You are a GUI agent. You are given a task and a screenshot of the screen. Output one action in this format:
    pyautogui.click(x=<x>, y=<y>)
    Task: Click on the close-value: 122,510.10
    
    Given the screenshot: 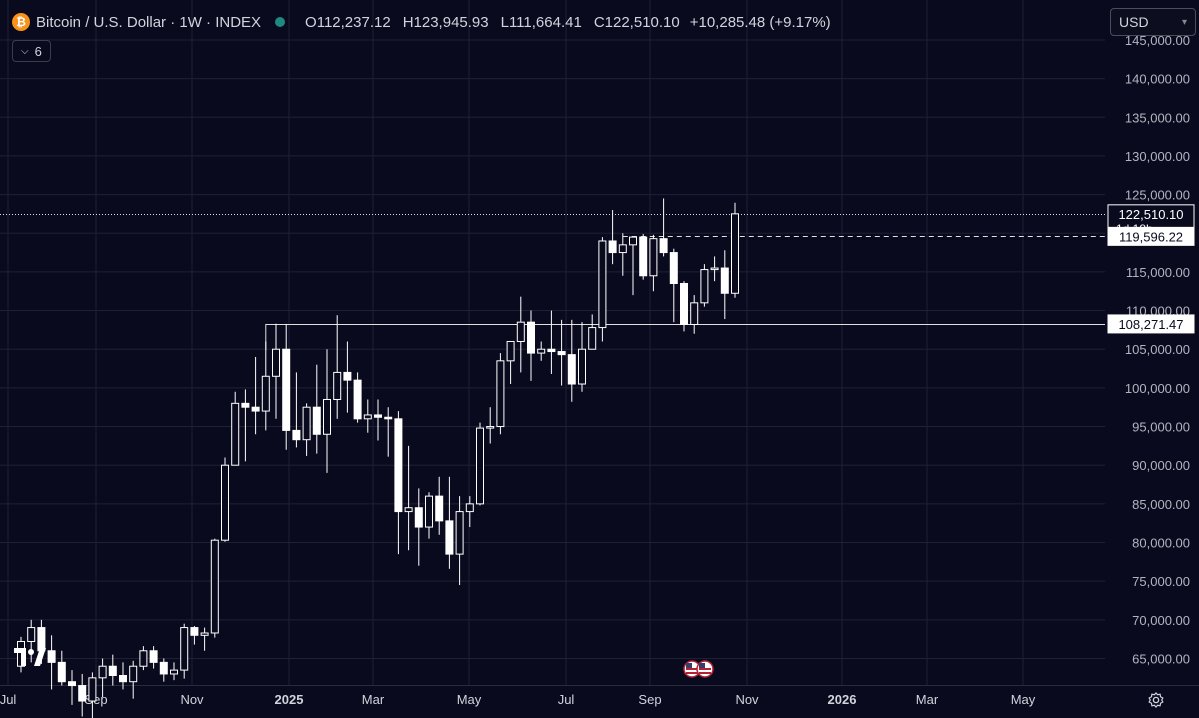 What is the action you would take?
    pyautogui.click(x=642, y=22)
    